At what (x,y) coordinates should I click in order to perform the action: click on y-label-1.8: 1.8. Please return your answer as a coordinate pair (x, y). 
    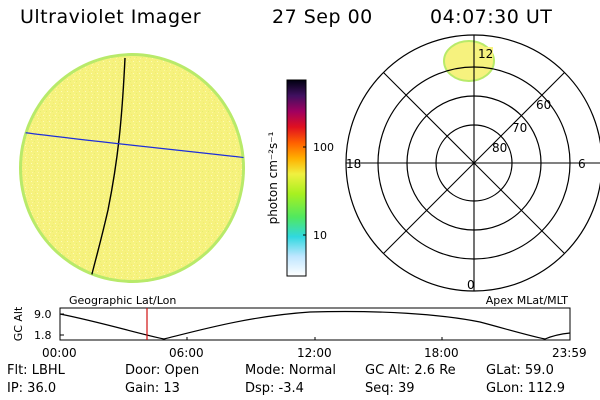
    Looking at the image, I should click on (43, 335).